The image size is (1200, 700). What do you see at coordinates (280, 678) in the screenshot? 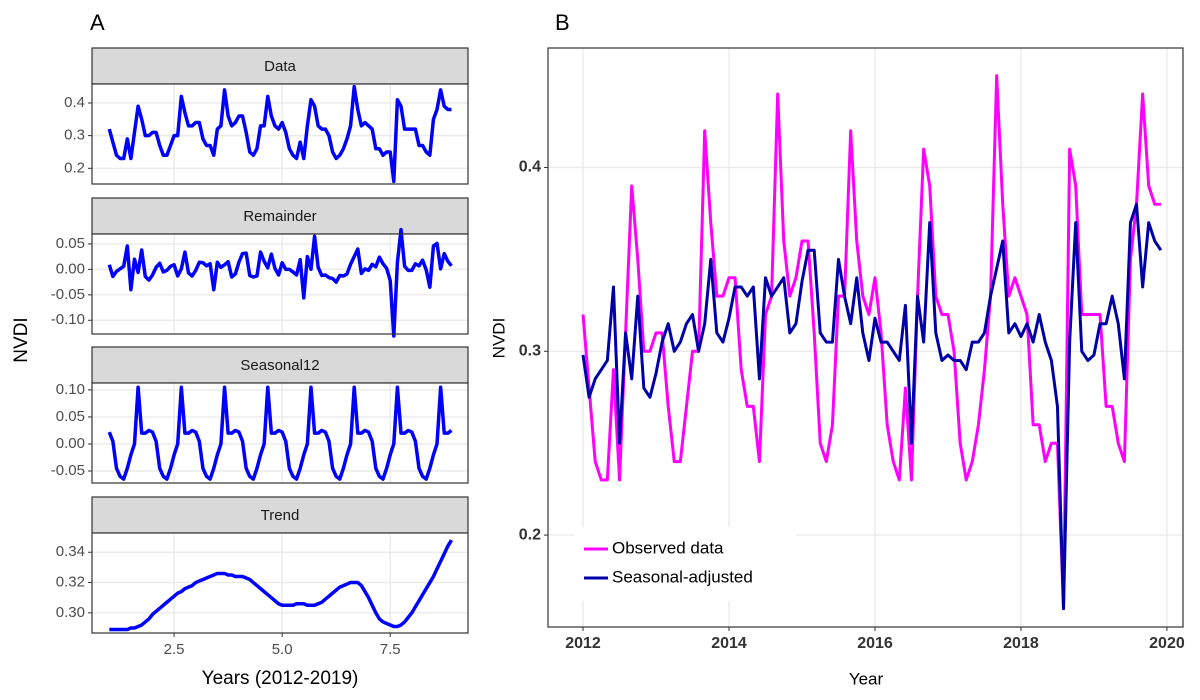
I see `x-axis-title: Years (2012-2019)` at bounding box center [280, 678].